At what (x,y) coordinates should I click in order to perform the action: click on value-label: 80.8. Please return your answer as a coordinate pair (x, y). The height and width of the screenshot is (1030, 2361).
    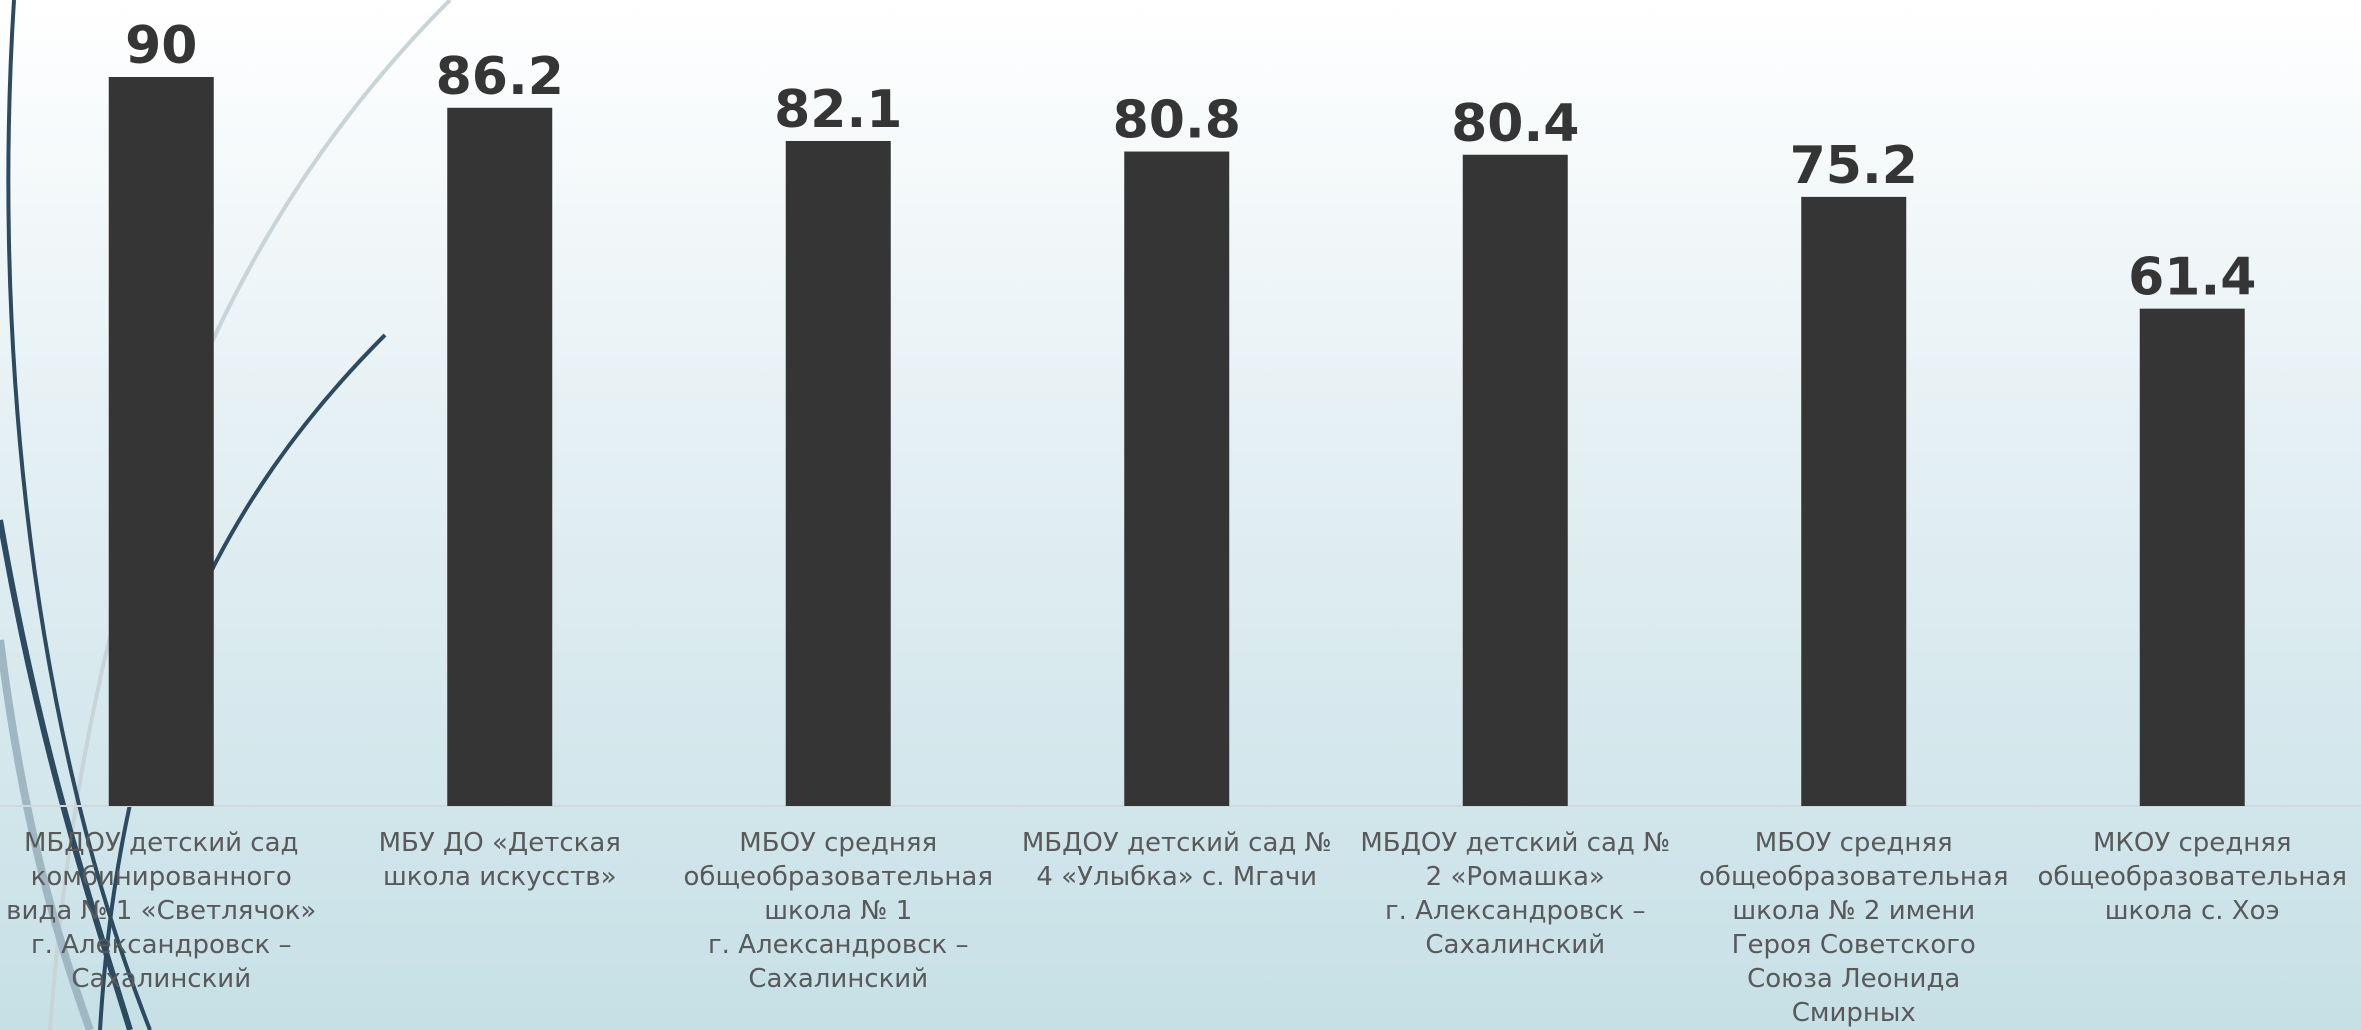
    Looking at the image, I should click on (1177, 121).